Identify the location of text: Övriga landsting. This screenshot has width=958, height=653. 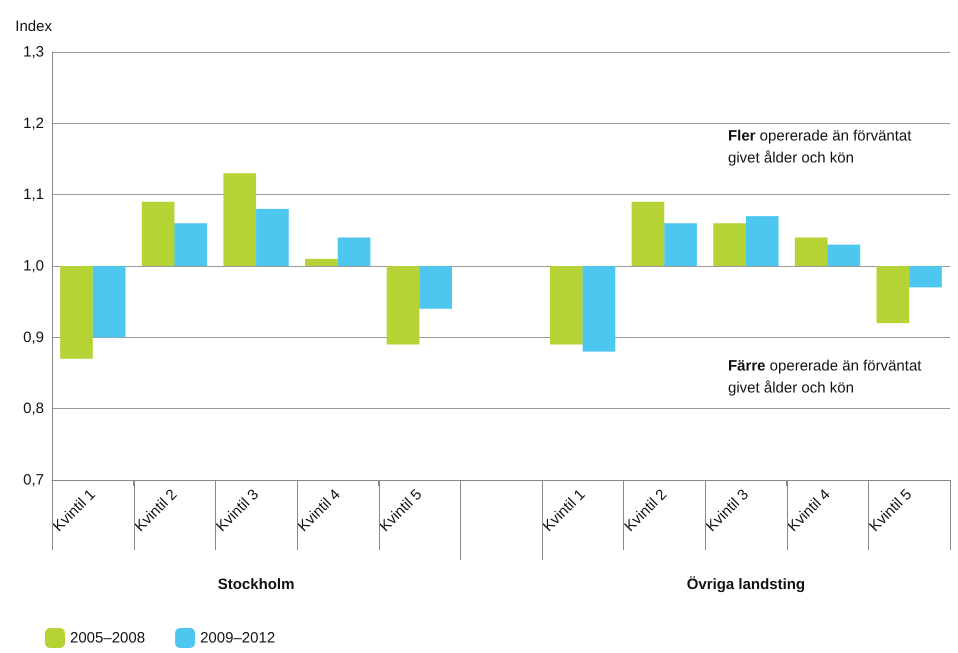
(746, 584).